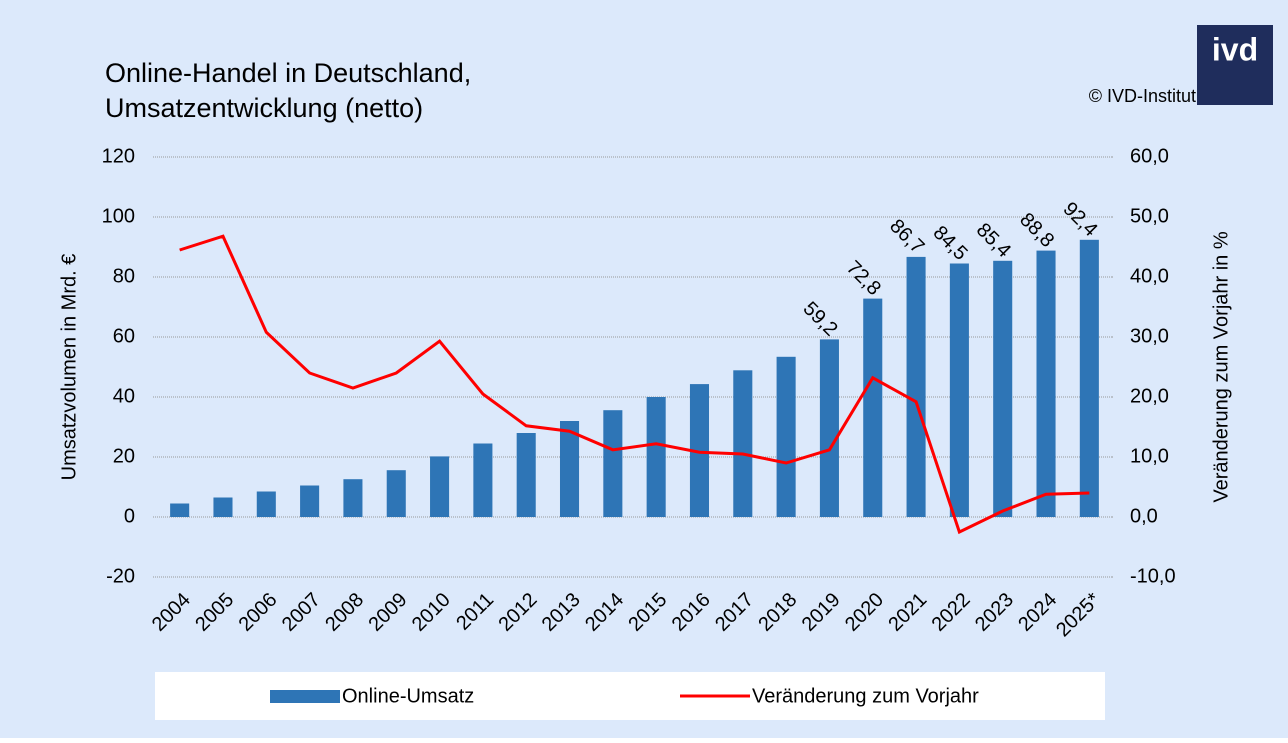 The width and height of the screenshot is (1288, 743). I want to click on logo-box, so click(1235, 65).